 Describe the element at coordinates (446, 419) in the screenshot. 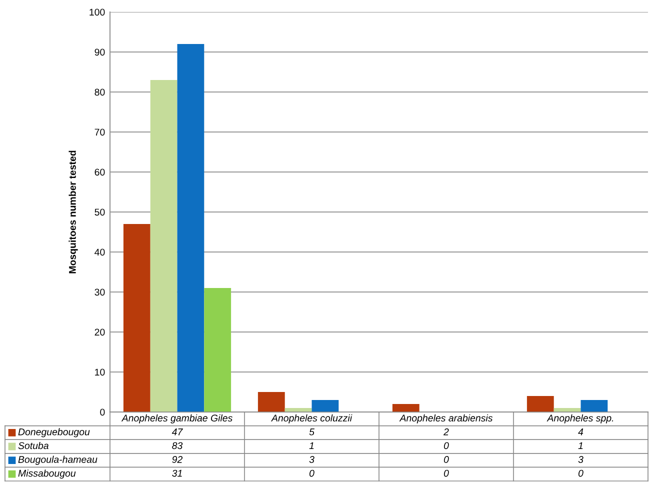

I see `x-tick-label: Anopheles arabiensis` at that location.